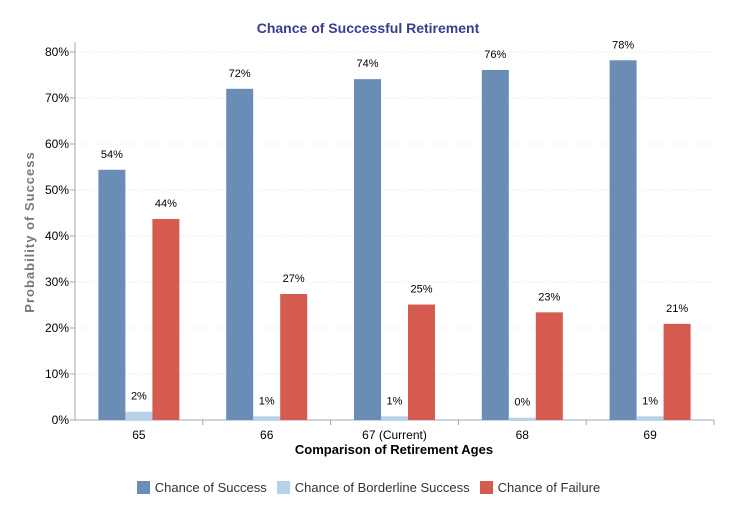  What do you see at coordinates (210, 487) in the screenshot?
I see `legend-label: Chance of Success` at bounding box center [210, 487].